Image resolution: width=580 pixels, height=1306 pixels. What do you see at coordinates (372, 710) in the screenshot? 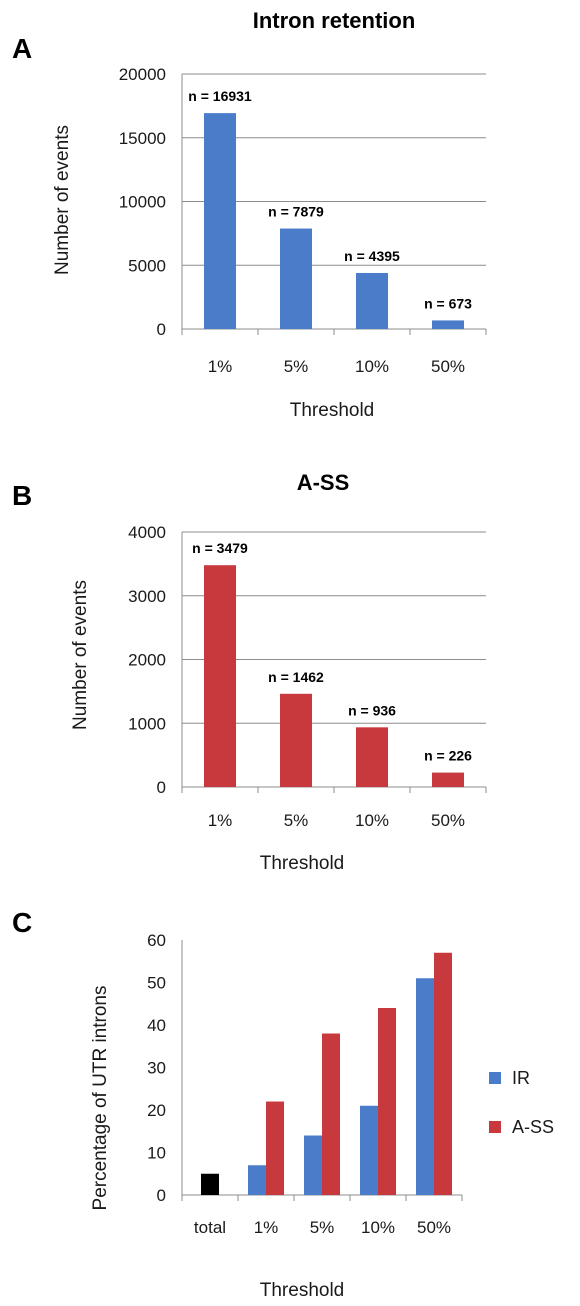
I see `data-label: n = 936` at bounding box center [372, 710].